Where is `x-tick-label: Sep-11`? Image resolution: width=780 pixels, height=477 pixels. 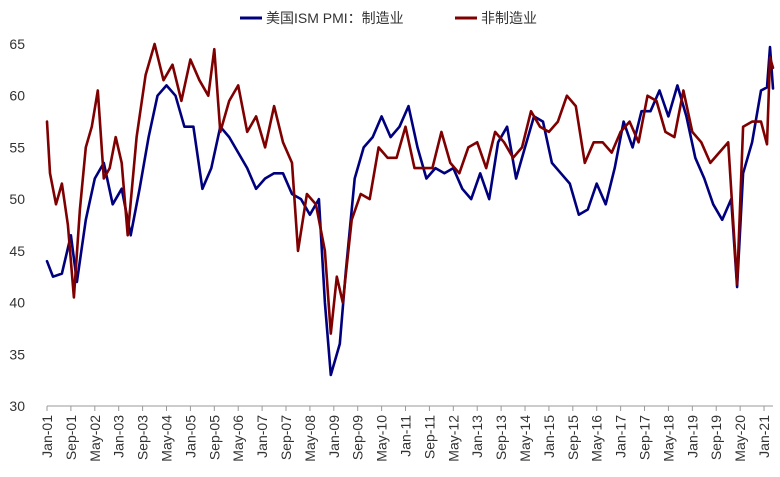 x-tick-label: Sep-11 is located at coordinates (429, 437).